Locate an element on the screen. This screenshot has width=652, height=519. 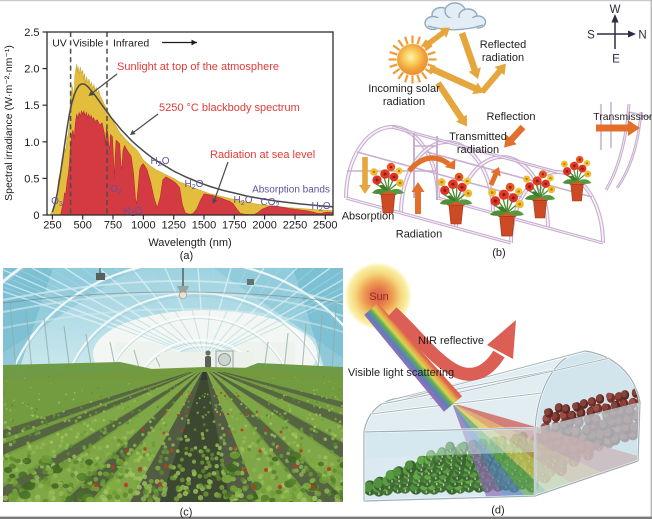
svg-text: Visible is located at coordinates (88, 44).